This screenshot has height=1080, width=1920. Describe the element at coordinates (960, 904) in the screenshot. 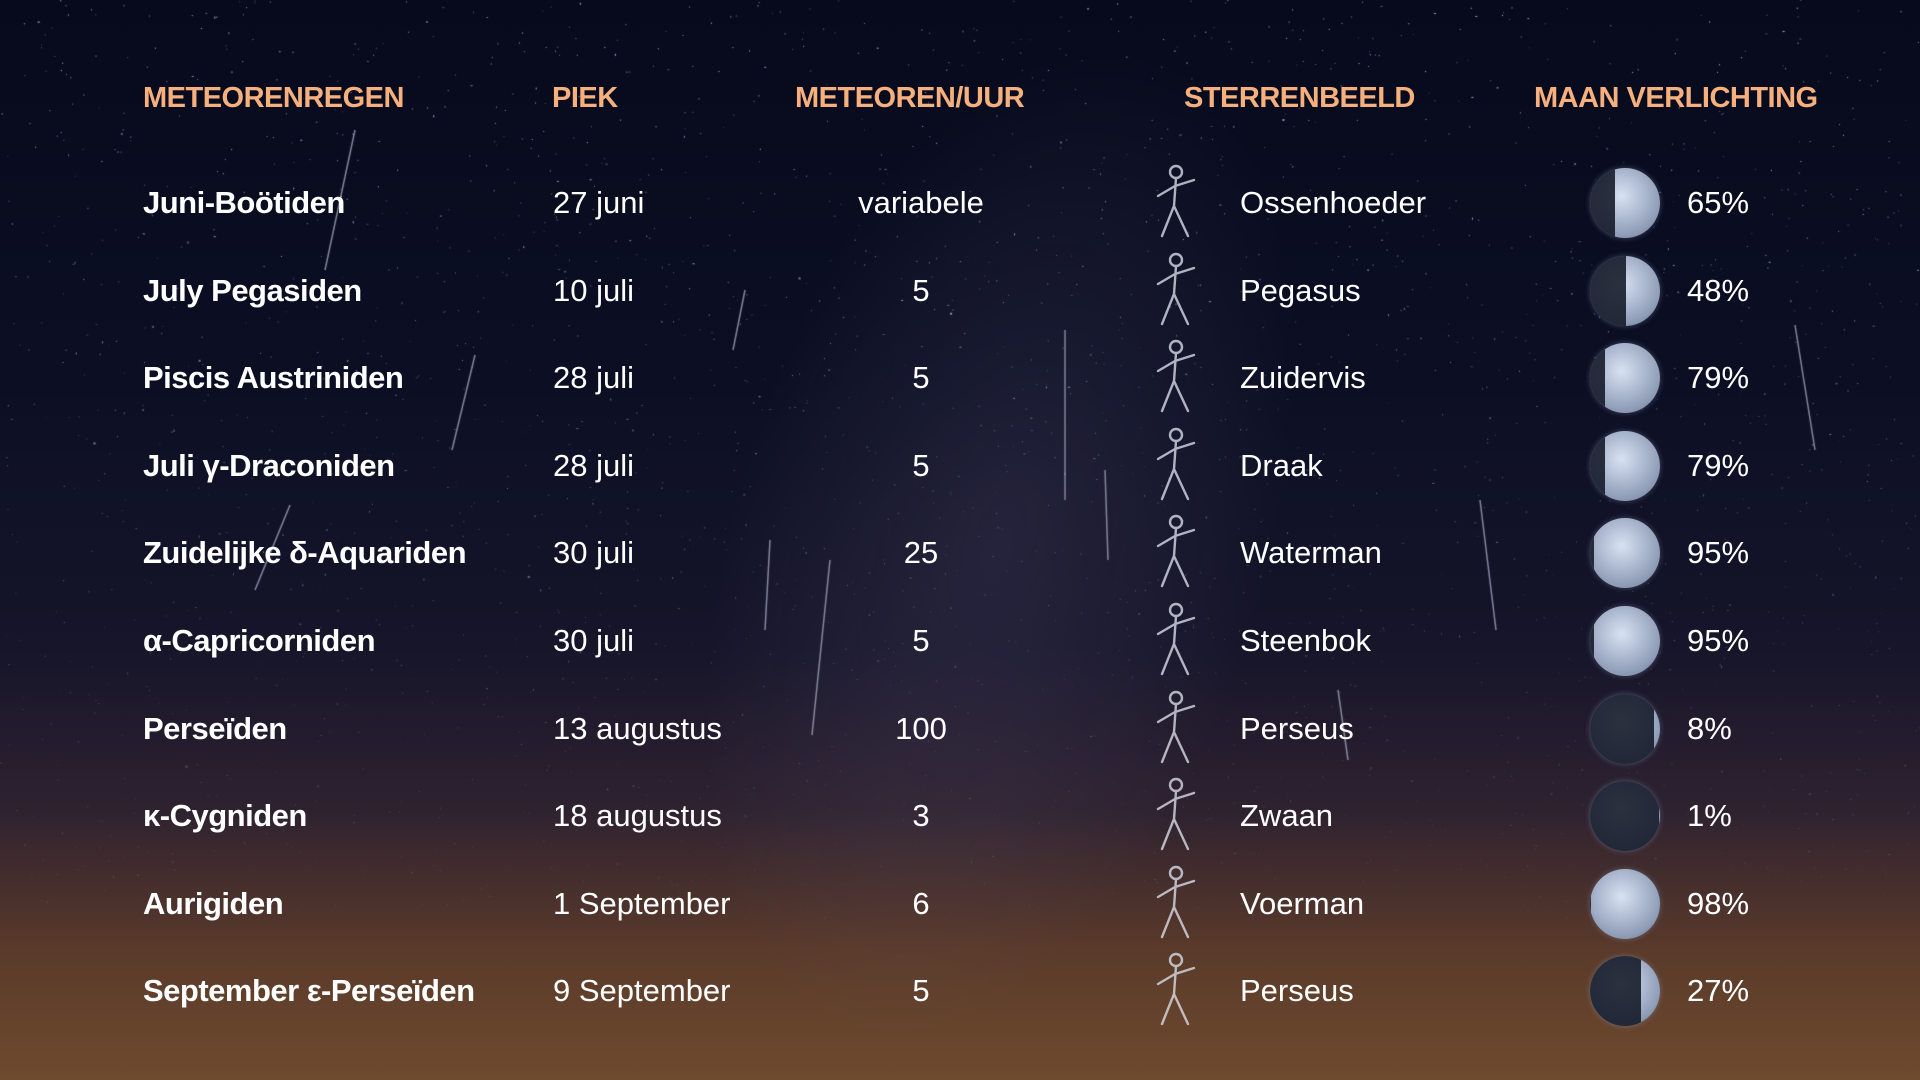

I see `table-row: Aurigiden 1 September 6 Voerman 98%` at that location.